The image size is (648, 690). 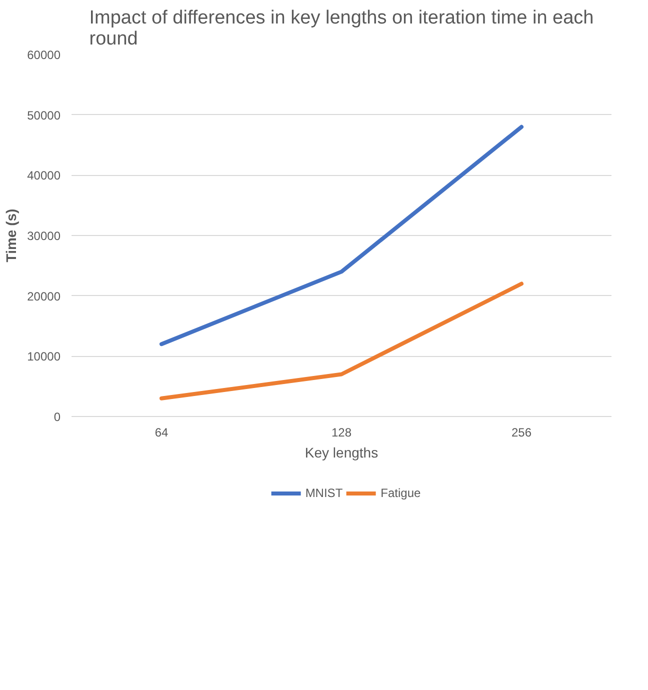 I want to click on y-tick-label: 10000, so click(x=44, y=357).